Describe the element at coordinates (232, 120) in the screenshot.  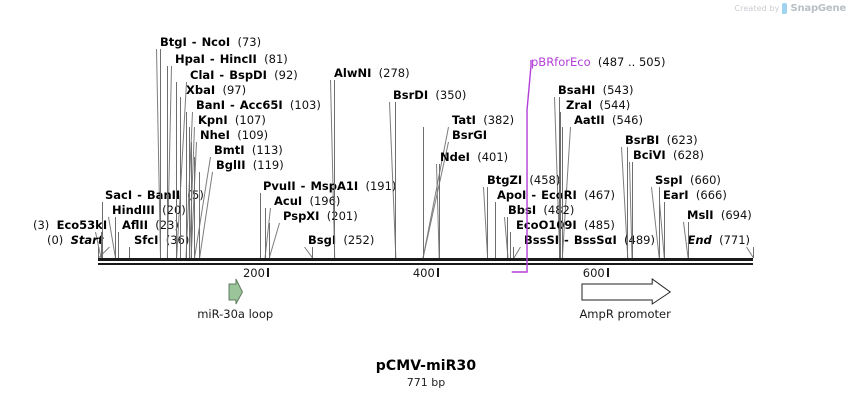
I see `restriction-site-label: KpnI (107)` at that location.